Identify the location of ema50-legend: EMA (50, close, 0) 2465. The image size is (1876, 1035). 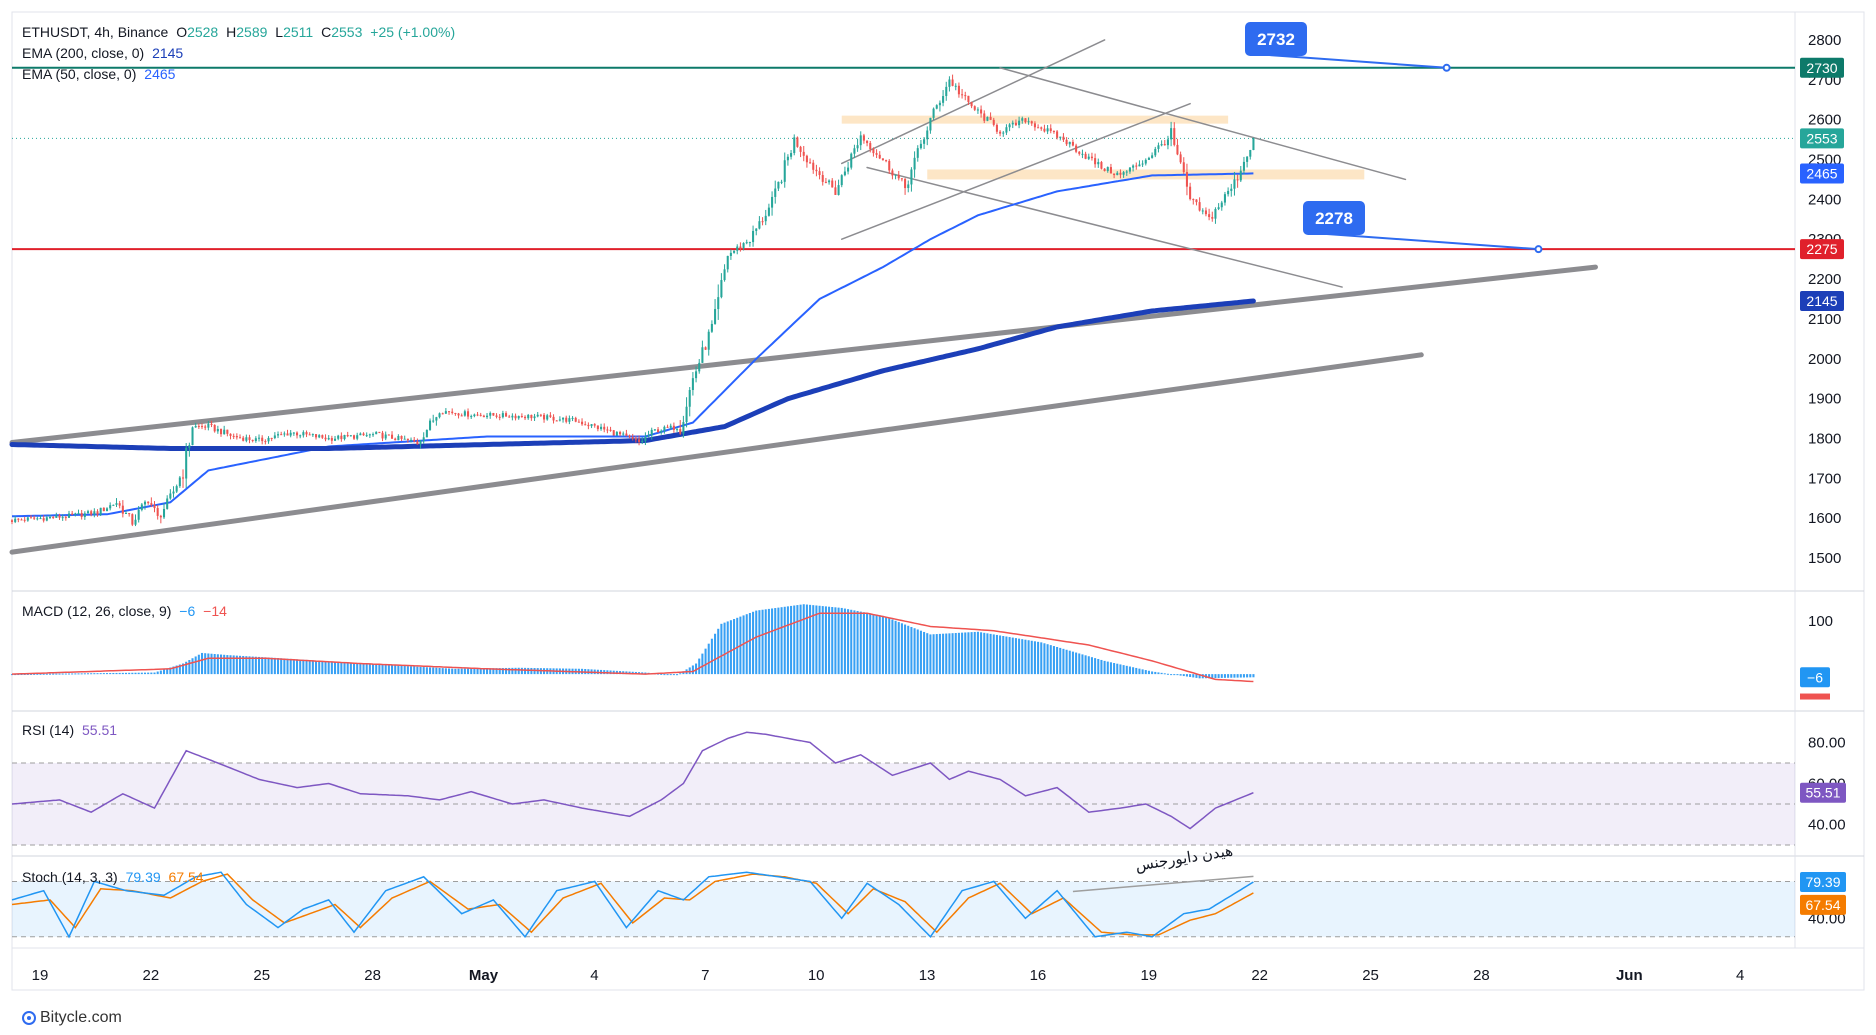
(100, 74).